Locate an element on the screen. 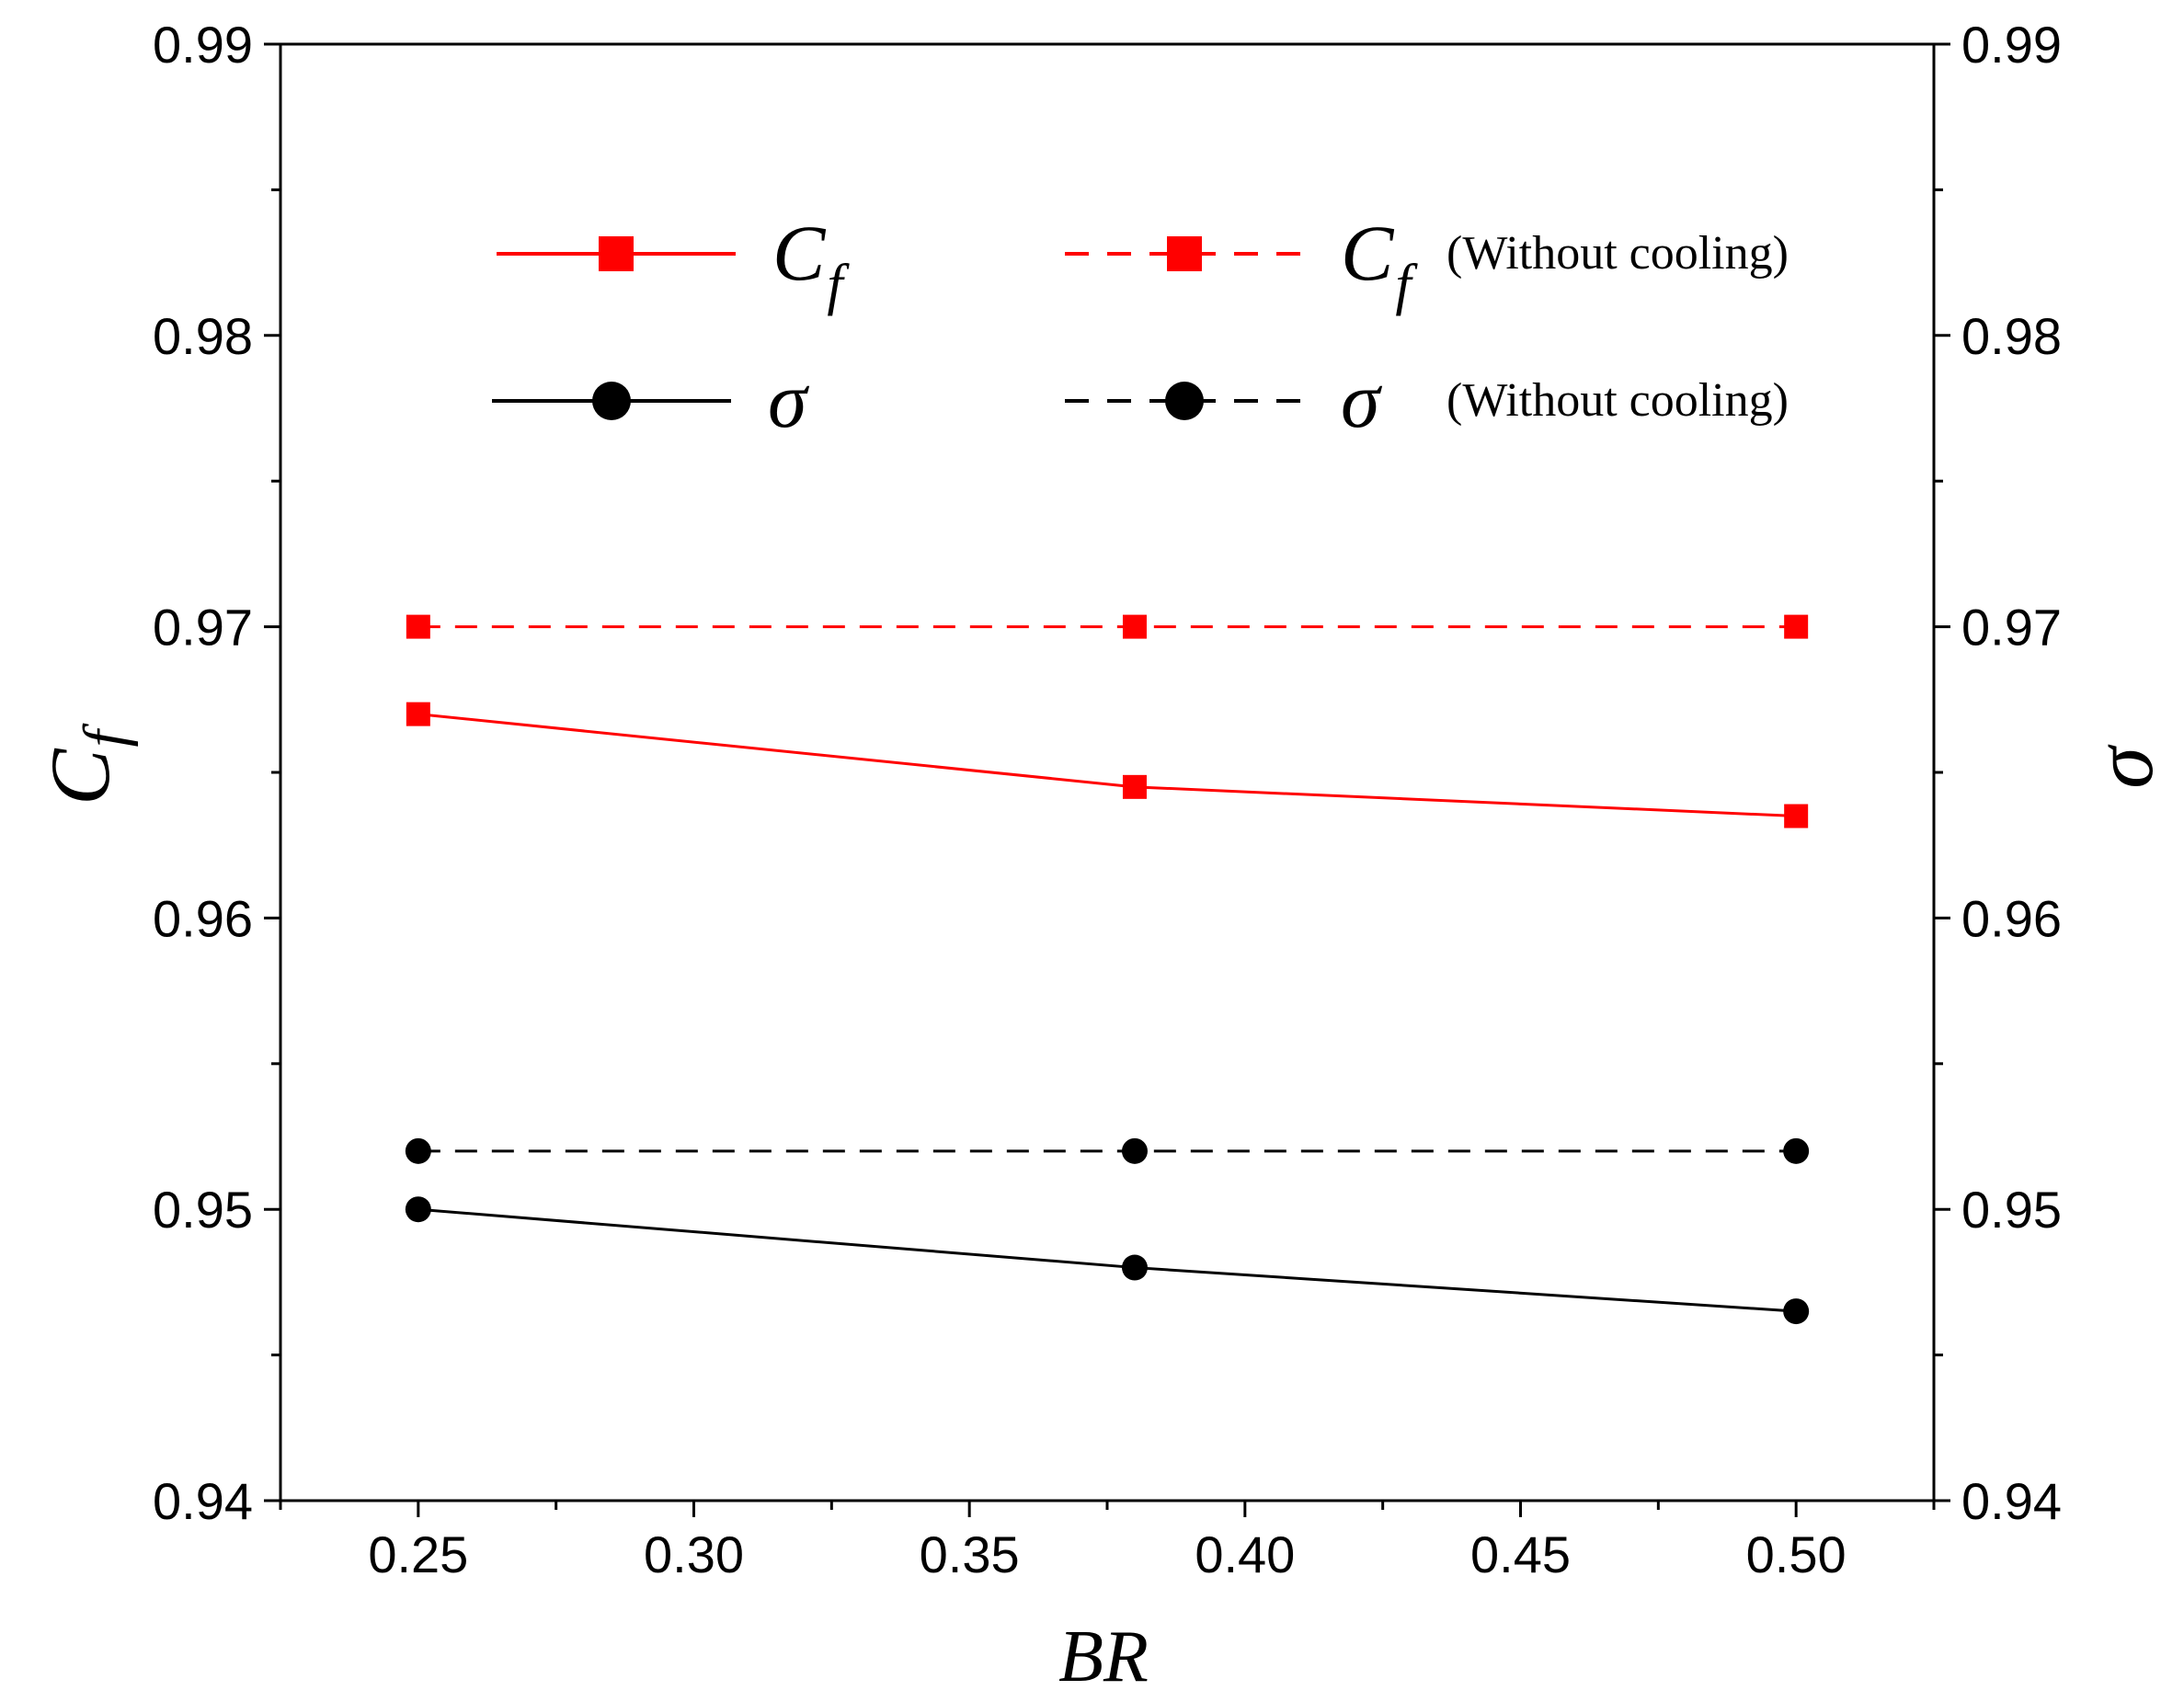 Image resolution: width=2184 pixels, height=1702 pixels. series-cf_nc is located at coordinates (1107, 626).